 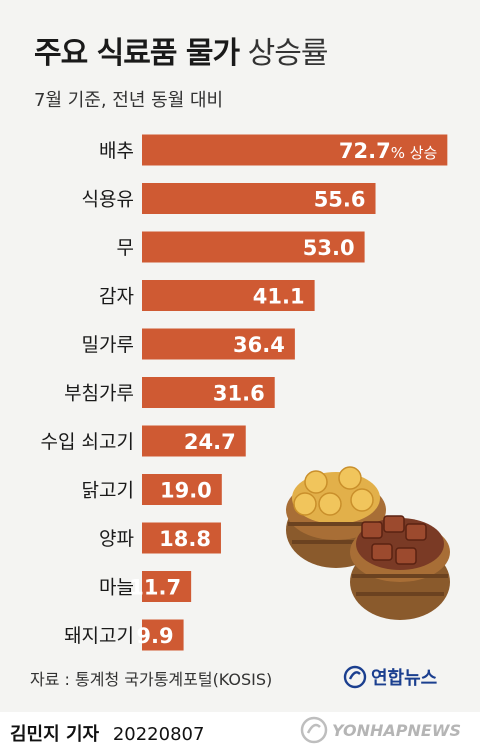 What do you see at coordinates (107, 733) in the screenshot?
I see `byline: 김민지 기자 20220807` at bounding box center [107, 733].